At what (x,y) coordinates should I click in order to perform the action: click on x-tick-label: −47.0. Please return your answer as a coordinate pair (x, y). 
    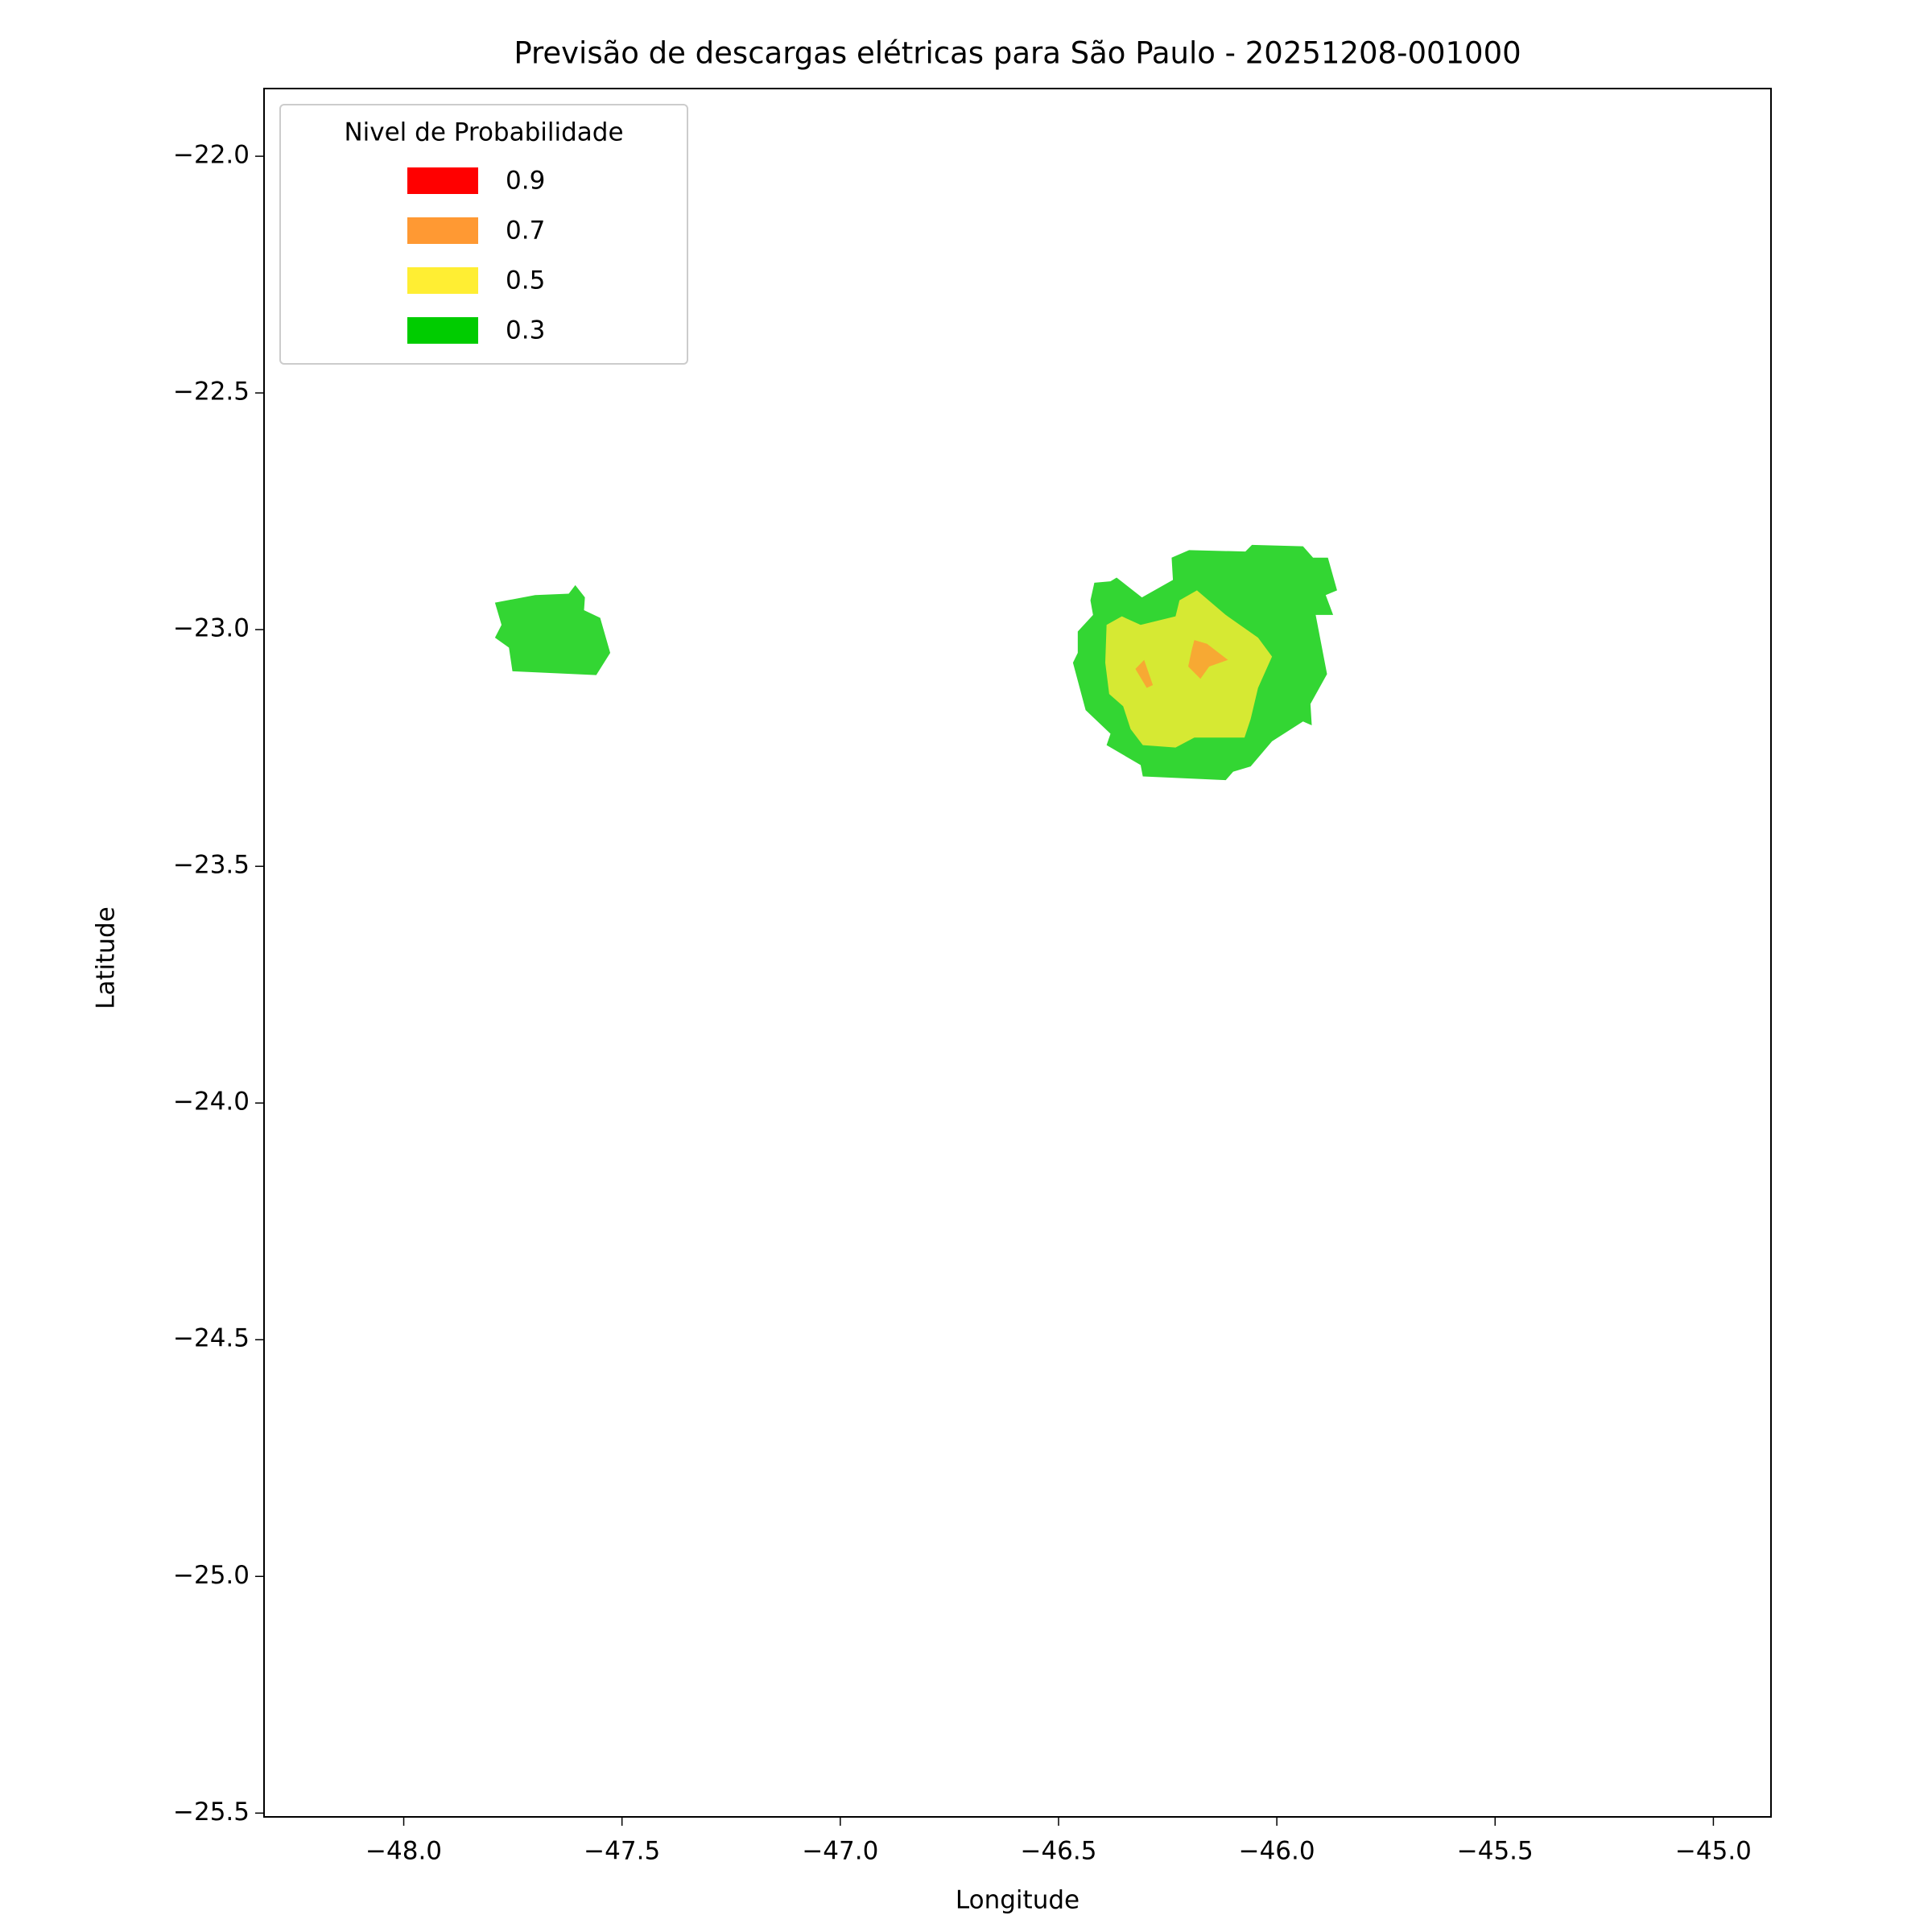
    Looking at the image, I should click on (840, 1851).